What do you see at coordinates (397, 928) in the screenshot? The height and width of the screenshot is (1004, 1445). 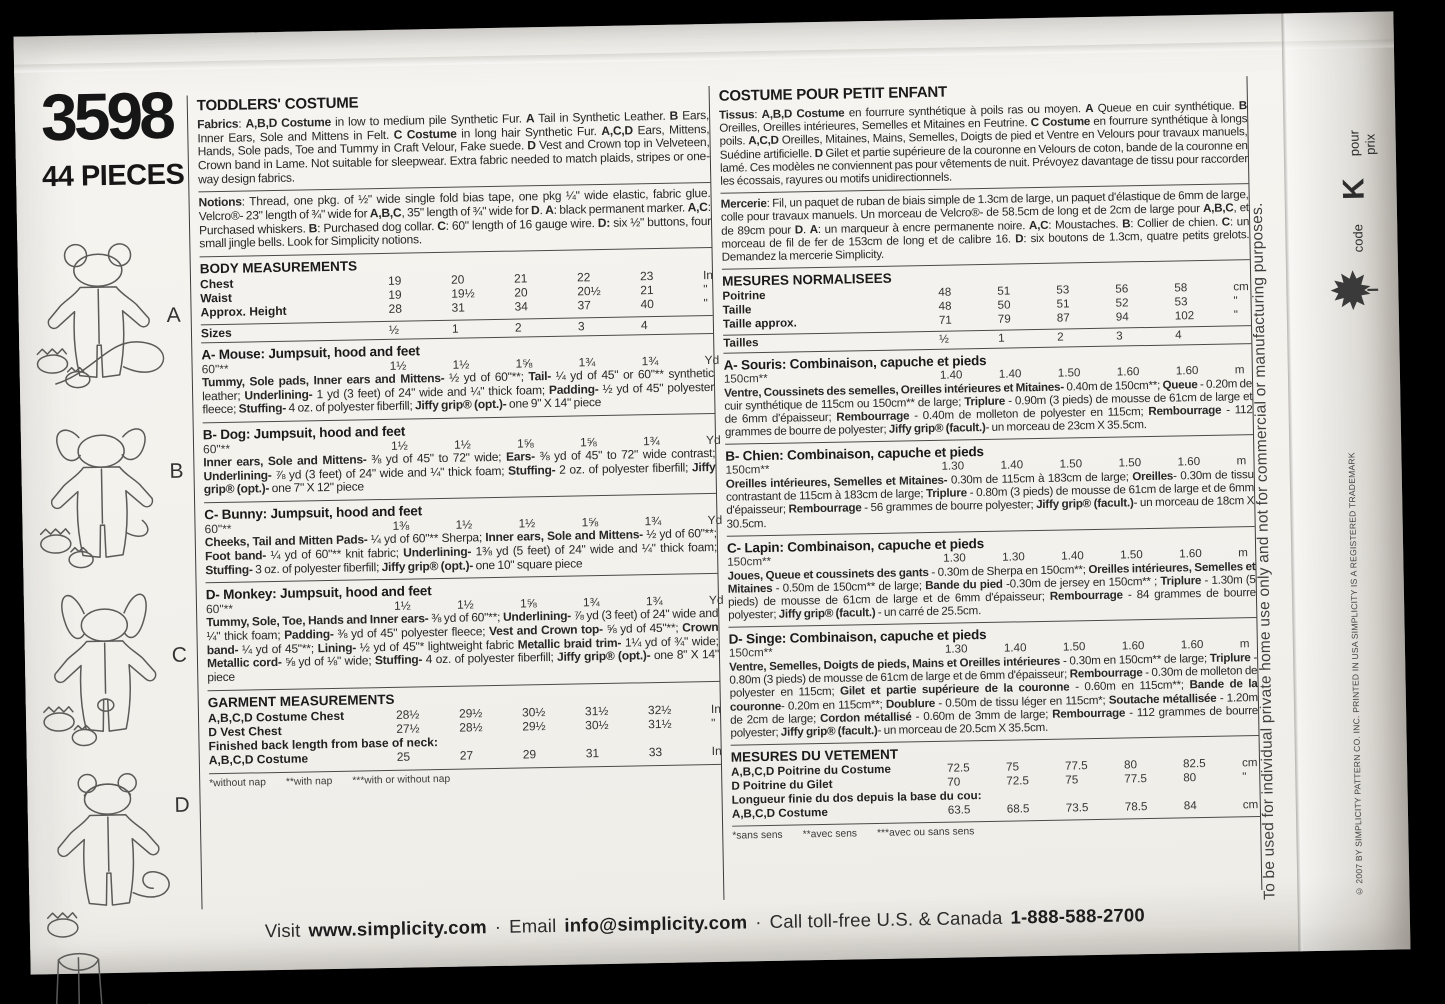 I see `website-url: www.simplicity.com` at bounding box center [397, 928].